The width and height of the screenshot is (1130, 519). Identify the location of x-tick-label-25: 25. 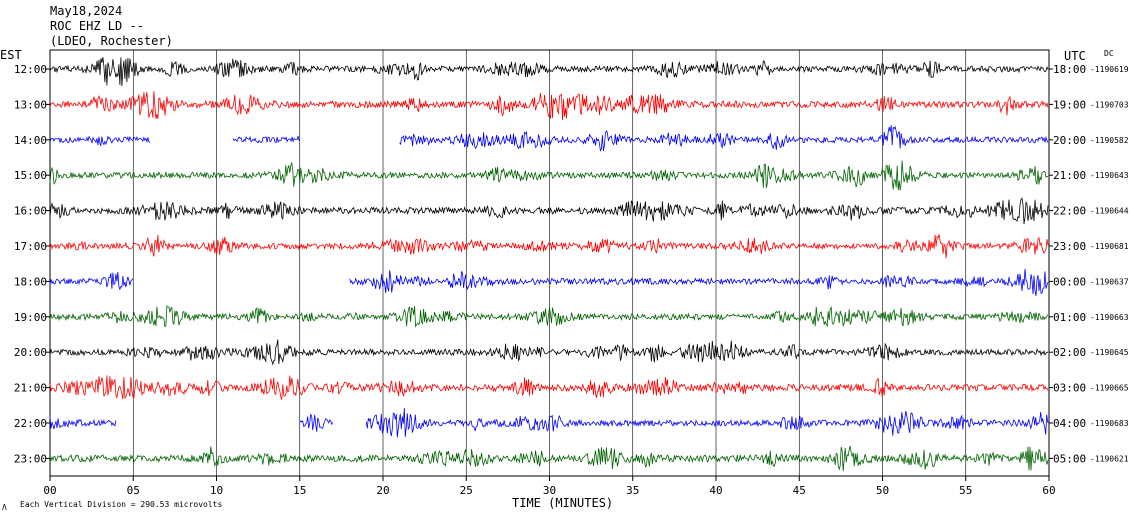
(466, 490).